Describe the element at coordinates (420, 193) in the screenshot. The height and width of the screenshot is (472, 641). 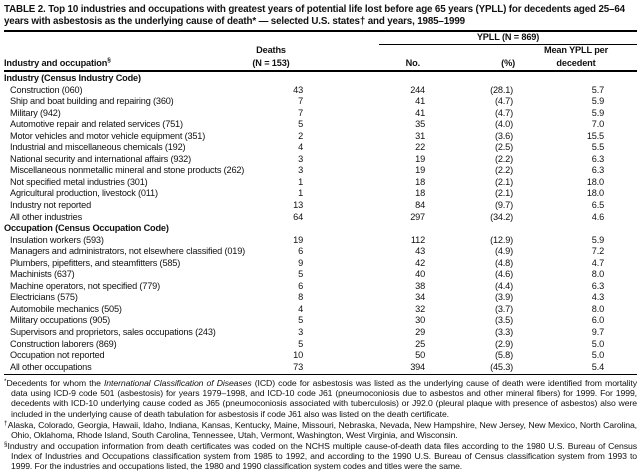
I see `cell-ypll-no: 18` at that location.